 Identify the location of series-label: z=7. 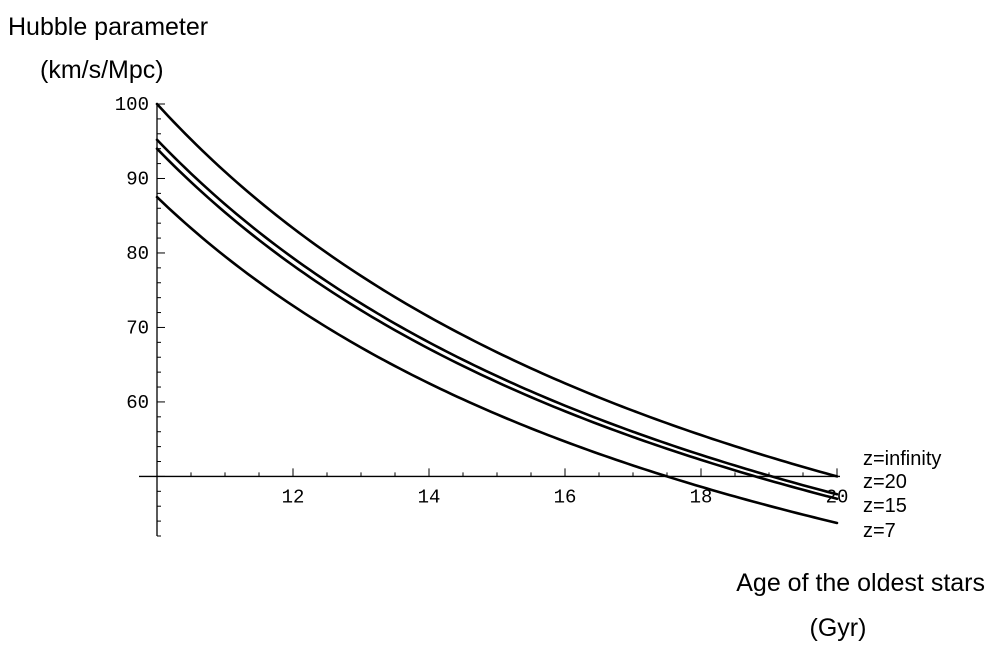
(879, 531).